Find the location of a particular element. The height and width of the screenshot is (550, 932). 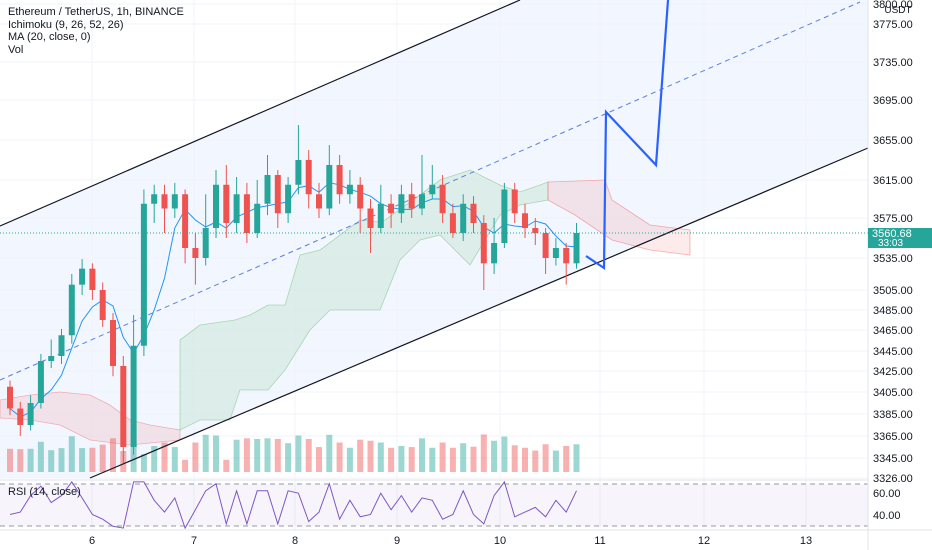

price-tick-label: 3735.00 is located at coordinates (893, 63).